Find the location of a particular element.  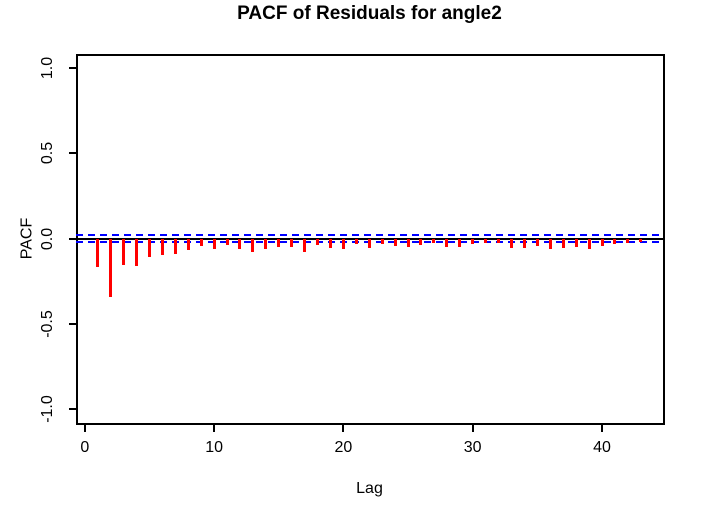

y-axis-label: PACF is located at coordinates (27, 238).